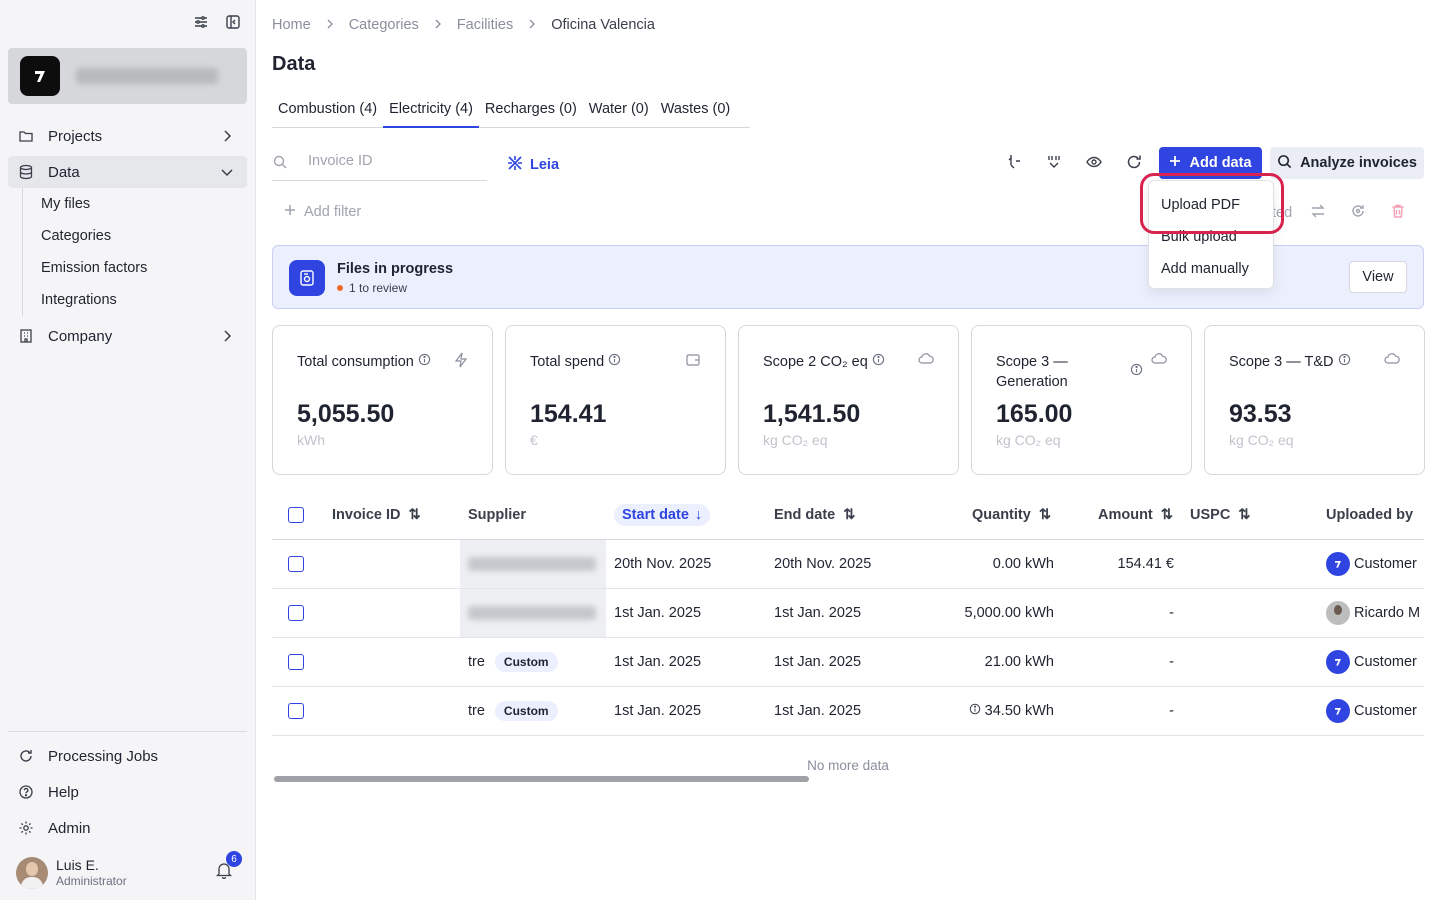 The image size is (1440, 900). What do you see at coordinates (1054, 162) in the screenshot?
I see `group-columns-icon` at bounding box center [1054, 162].